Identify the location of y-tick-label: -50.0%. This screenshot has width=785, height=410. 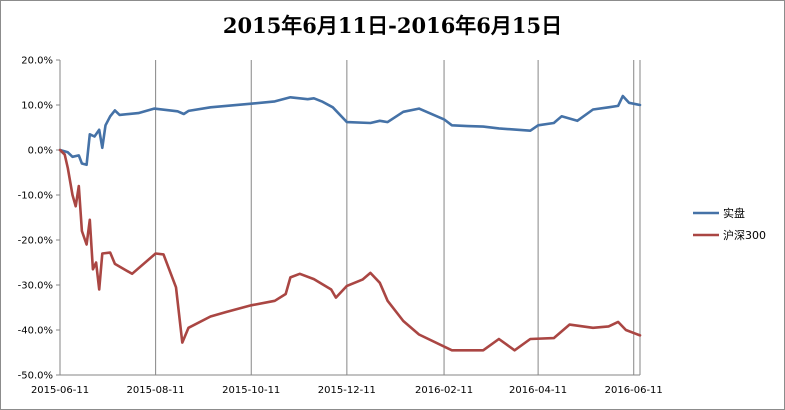
(35, 376).